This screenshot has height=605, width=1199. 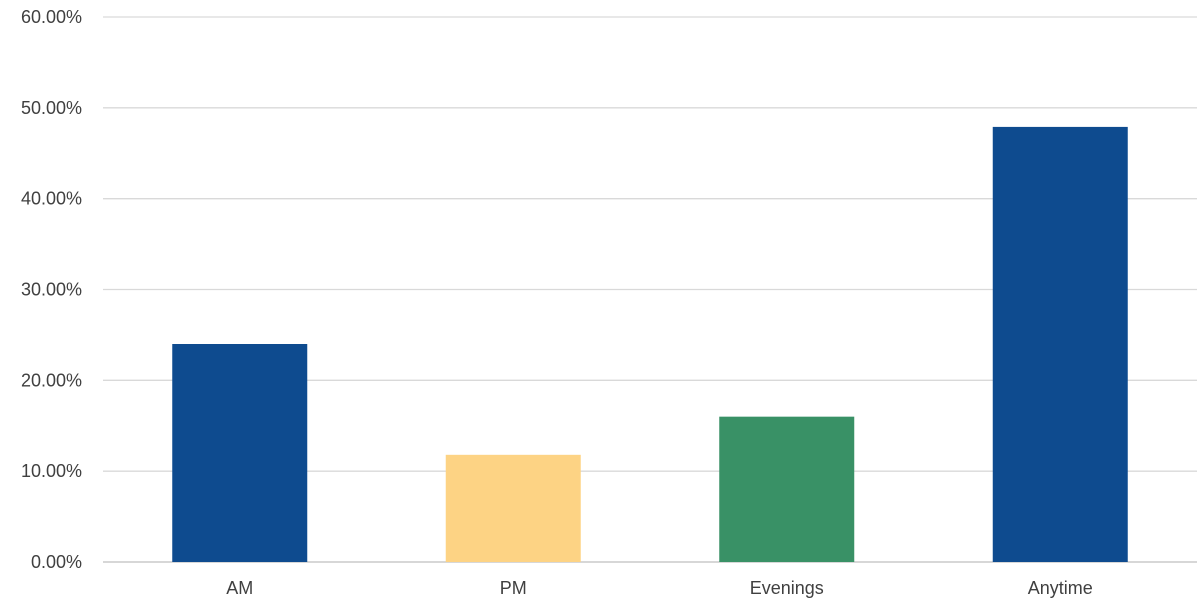 I want to click on y-tick-label: 0.00%, so click(x=56, y=562).